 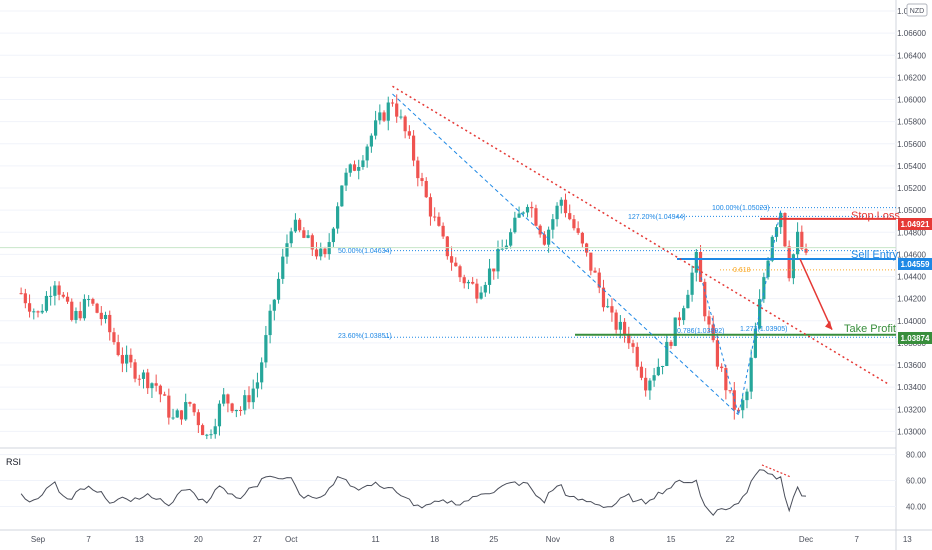 I want to click on x-tick-label: 15, so click(x=671, y=539).